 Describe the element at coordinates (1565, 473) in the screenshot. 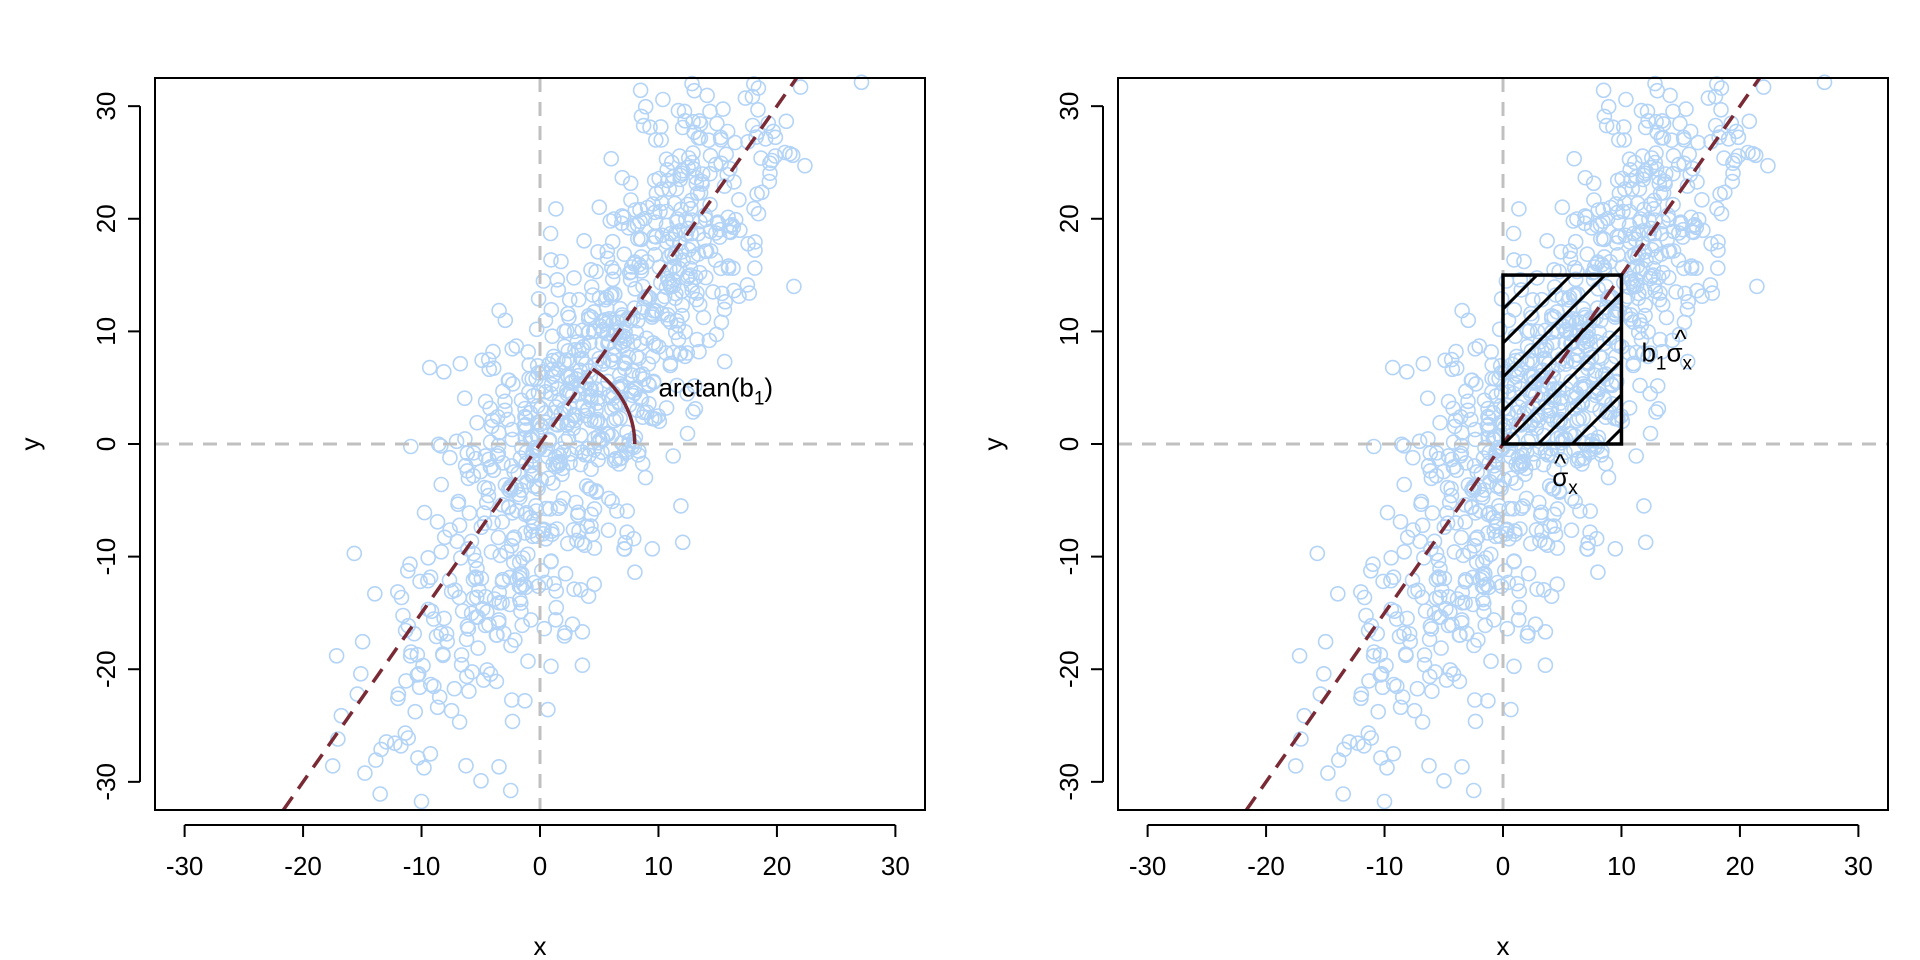

I see `sigma-x-label: ^ σx` at that location.